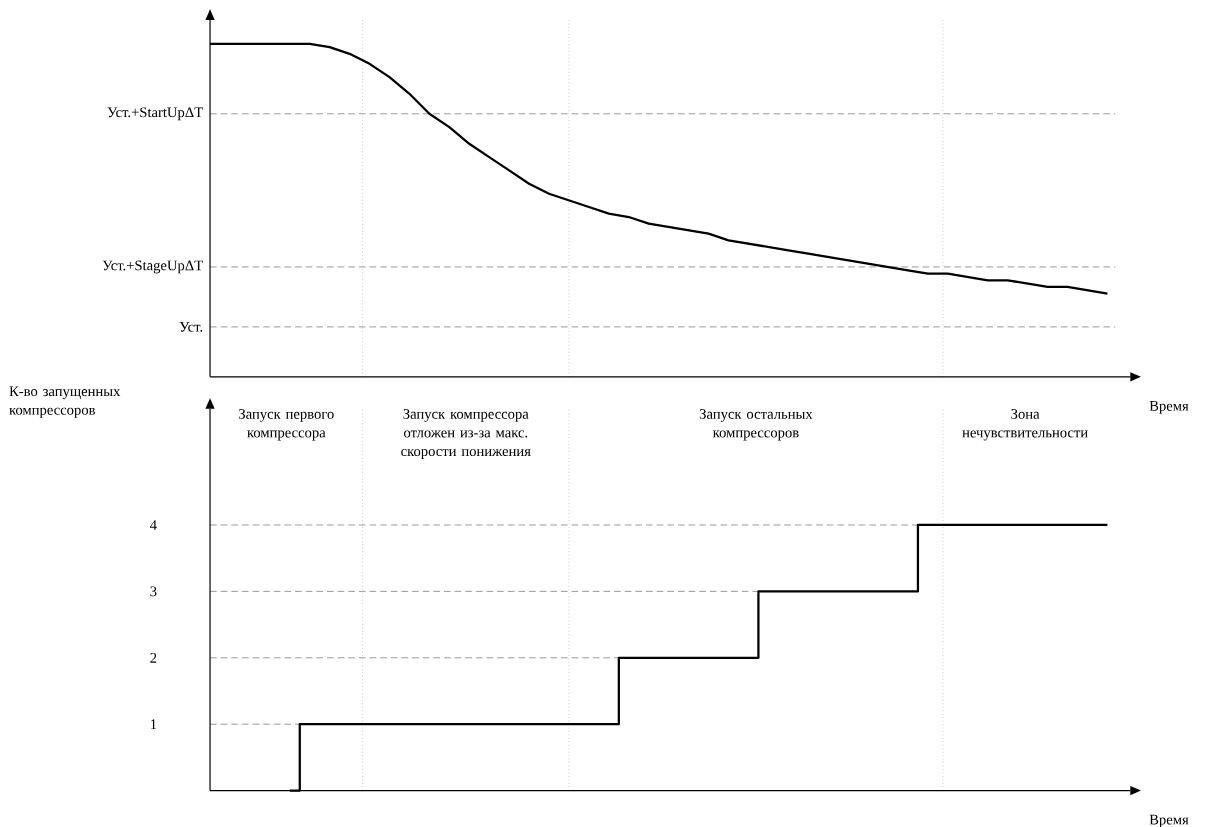  What do you see at coordinates (153, 591) in the screenshot?
I see `y-tick-label: 3` at bounding box center [153, 591].